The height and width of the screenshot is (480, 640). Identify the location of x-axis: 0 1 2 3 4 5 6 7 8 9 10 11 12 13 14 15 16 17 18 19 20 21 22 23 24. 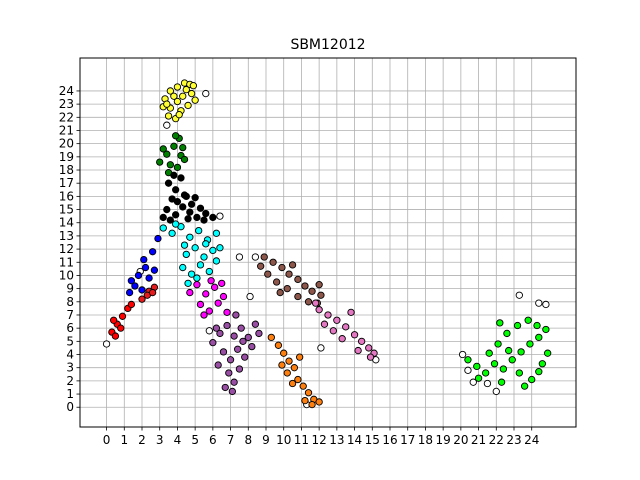
(321, 437).